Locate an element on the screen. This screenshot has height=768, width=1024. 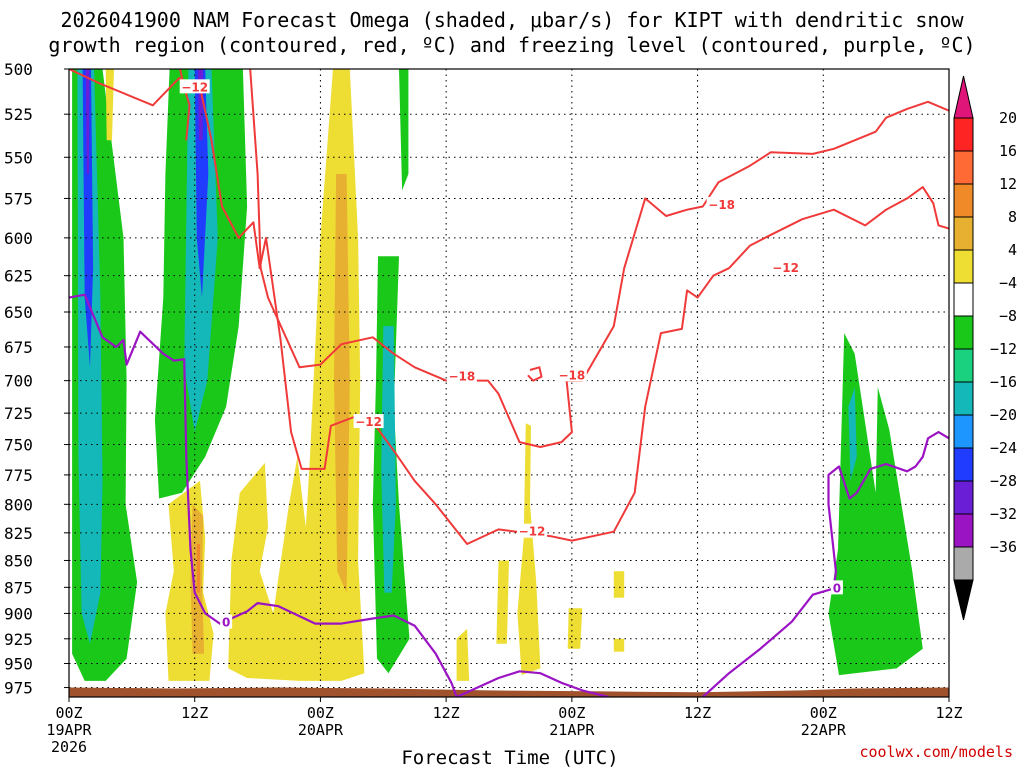
colorbar-label-11: −28 is located at coordinates (1003, 481).